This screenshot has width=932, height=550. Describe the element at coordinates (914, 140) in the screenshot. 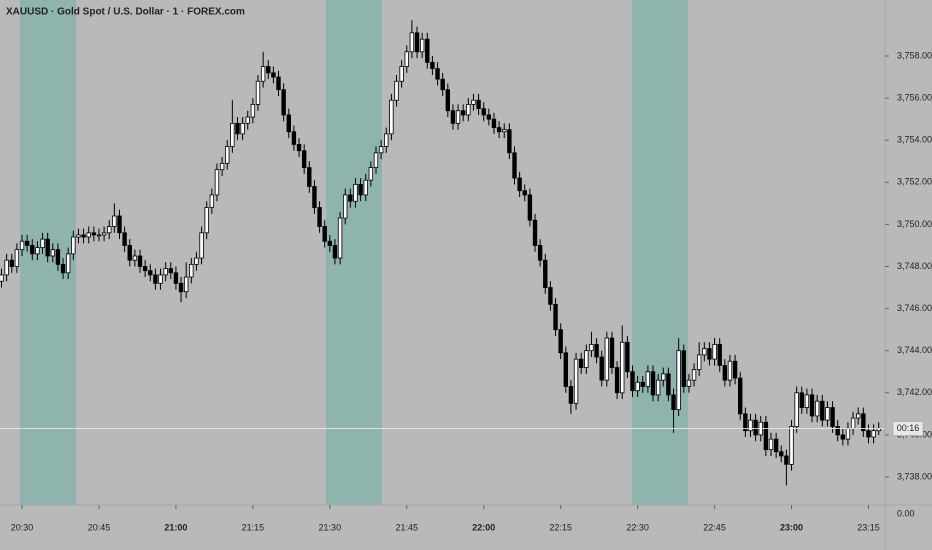

I see `y-tick-label: 3,754.00` at that location.